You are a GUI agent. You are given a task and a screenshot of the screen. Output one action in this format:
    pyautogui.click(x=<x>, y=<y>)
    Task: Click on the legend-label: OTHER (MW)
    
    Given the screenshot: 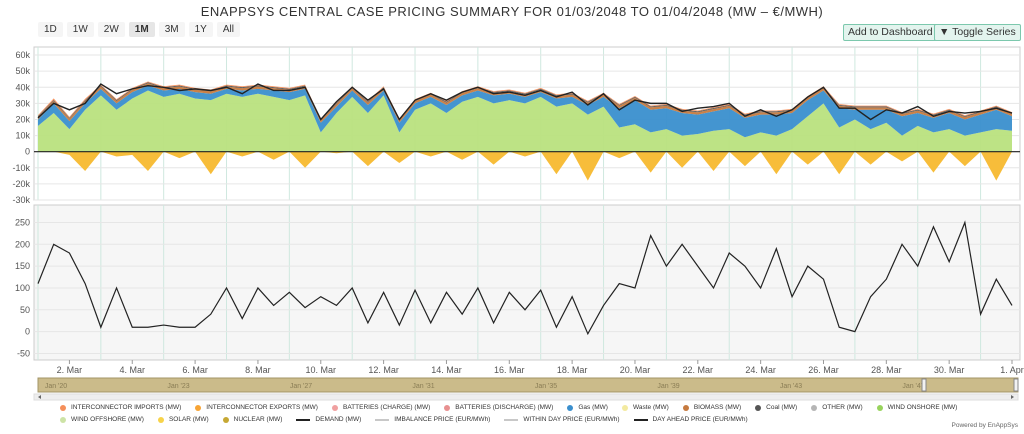 What is the action you would take?
    pyautogui.click(x=842, y=407)
    